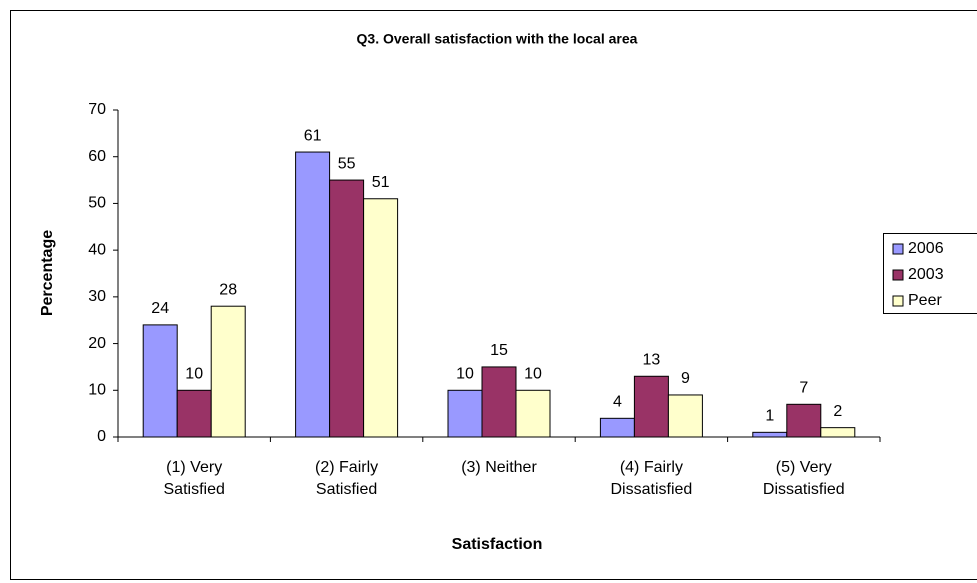 The width and height of the screenshot is (977, 583). I want to click on x-tick-label: (4) Fairly Dissatisfied, so click(651, 478).